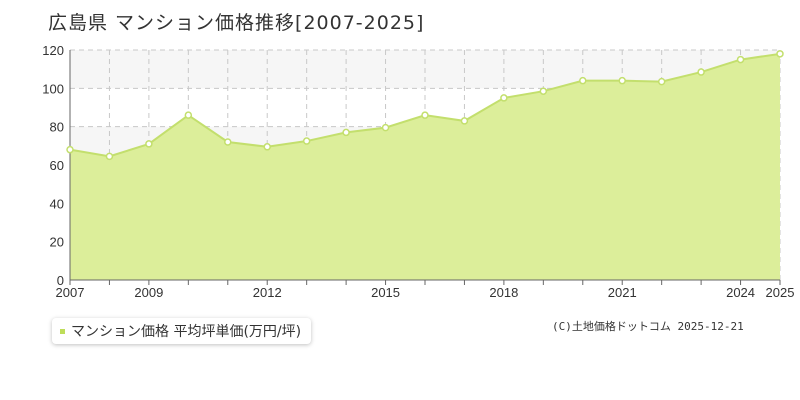 The height and width of the screenshot is (400, 800). I want to click on y-tick-label: 0, so click(60, 280).